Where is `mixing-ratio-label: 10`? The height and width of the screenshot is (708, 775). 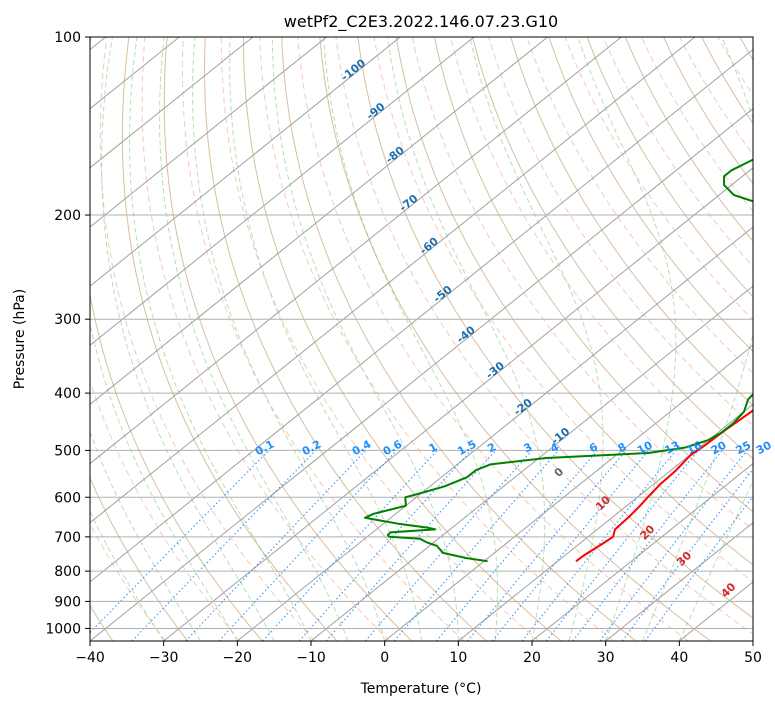
mixing-ratio-label: 10 is located at coordinates (645, 447).